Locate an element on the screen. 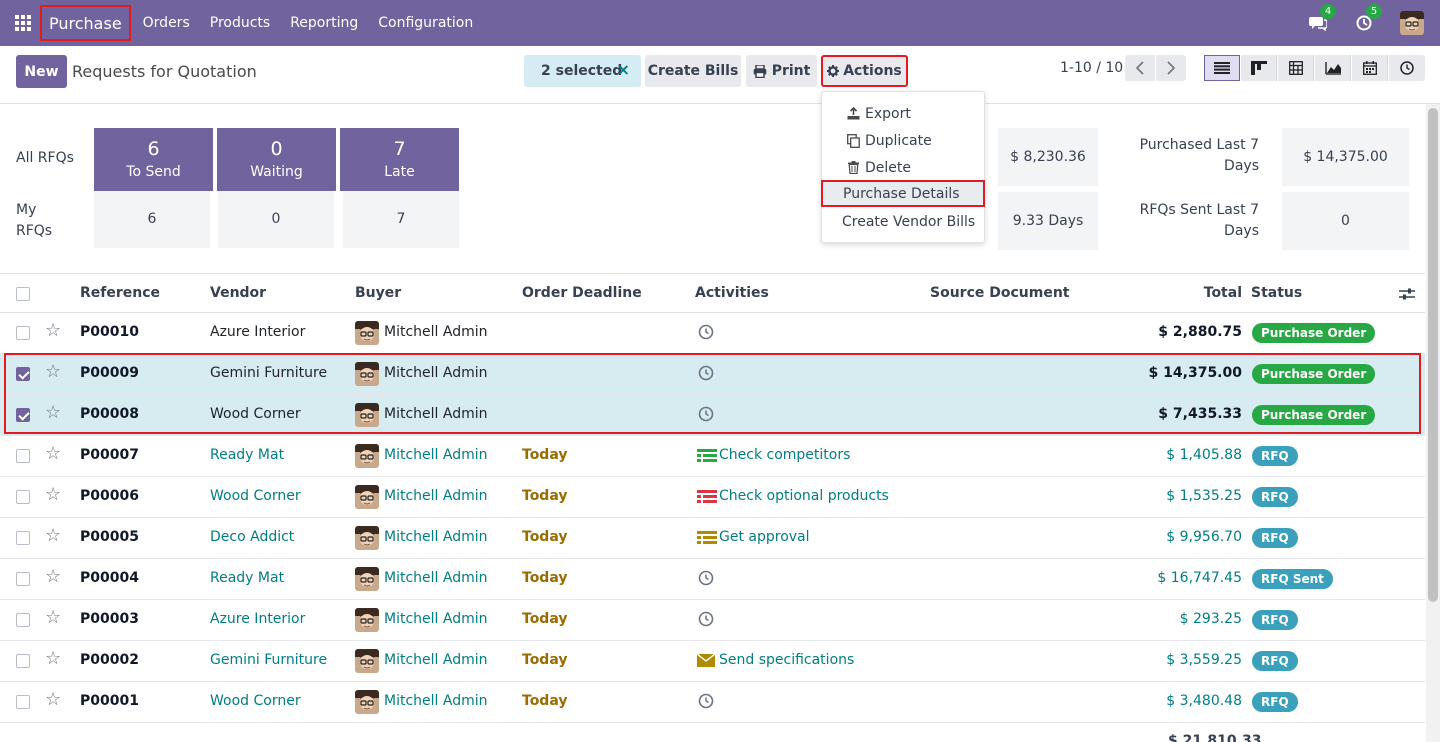 Image resolution: width=1440 pixels, height=742 pixels. to-send-tile: 6 To Send is located at coordinates (153, 159).